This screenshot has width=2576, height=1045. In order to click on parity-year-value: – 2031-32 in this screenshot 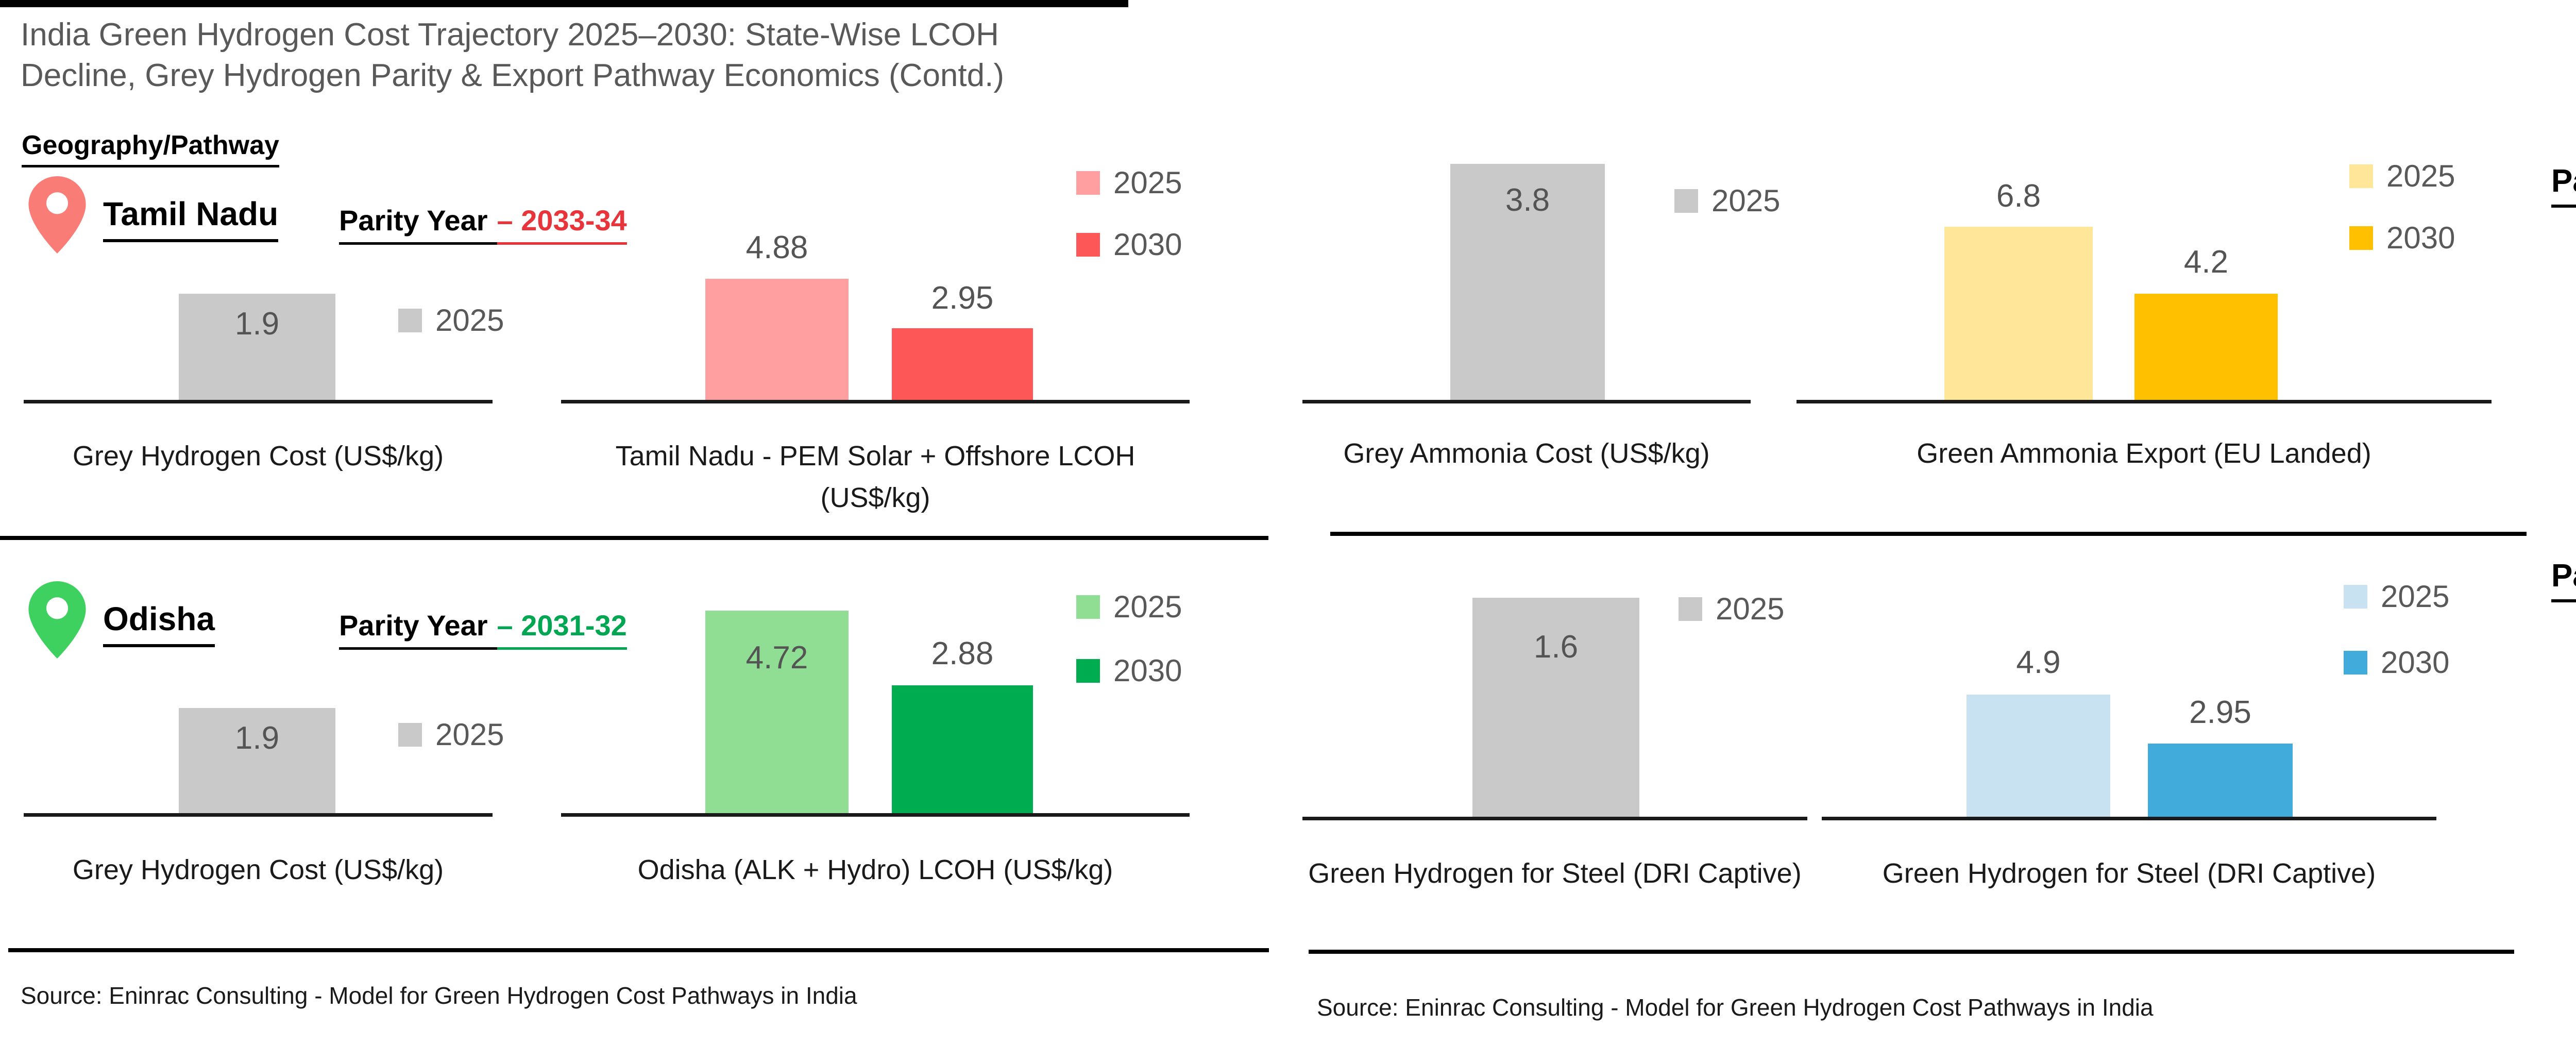, I will do `click(562, 629)`.